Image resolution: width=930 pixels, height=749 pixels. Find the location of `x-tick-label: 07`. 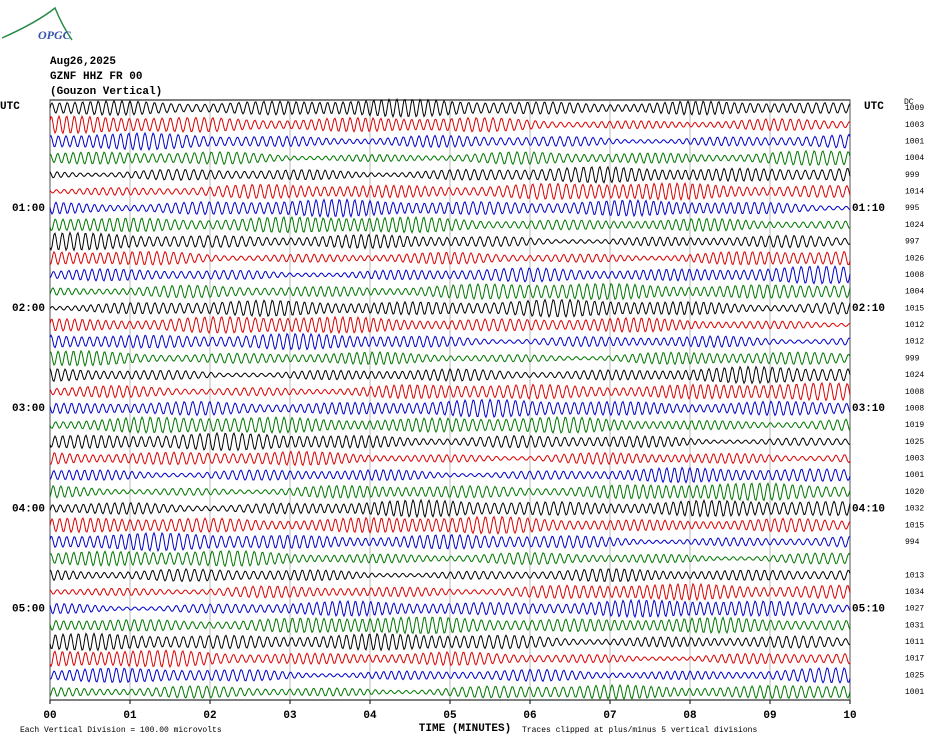

x-tick-label: 07 is located at coordinates (609, 716).